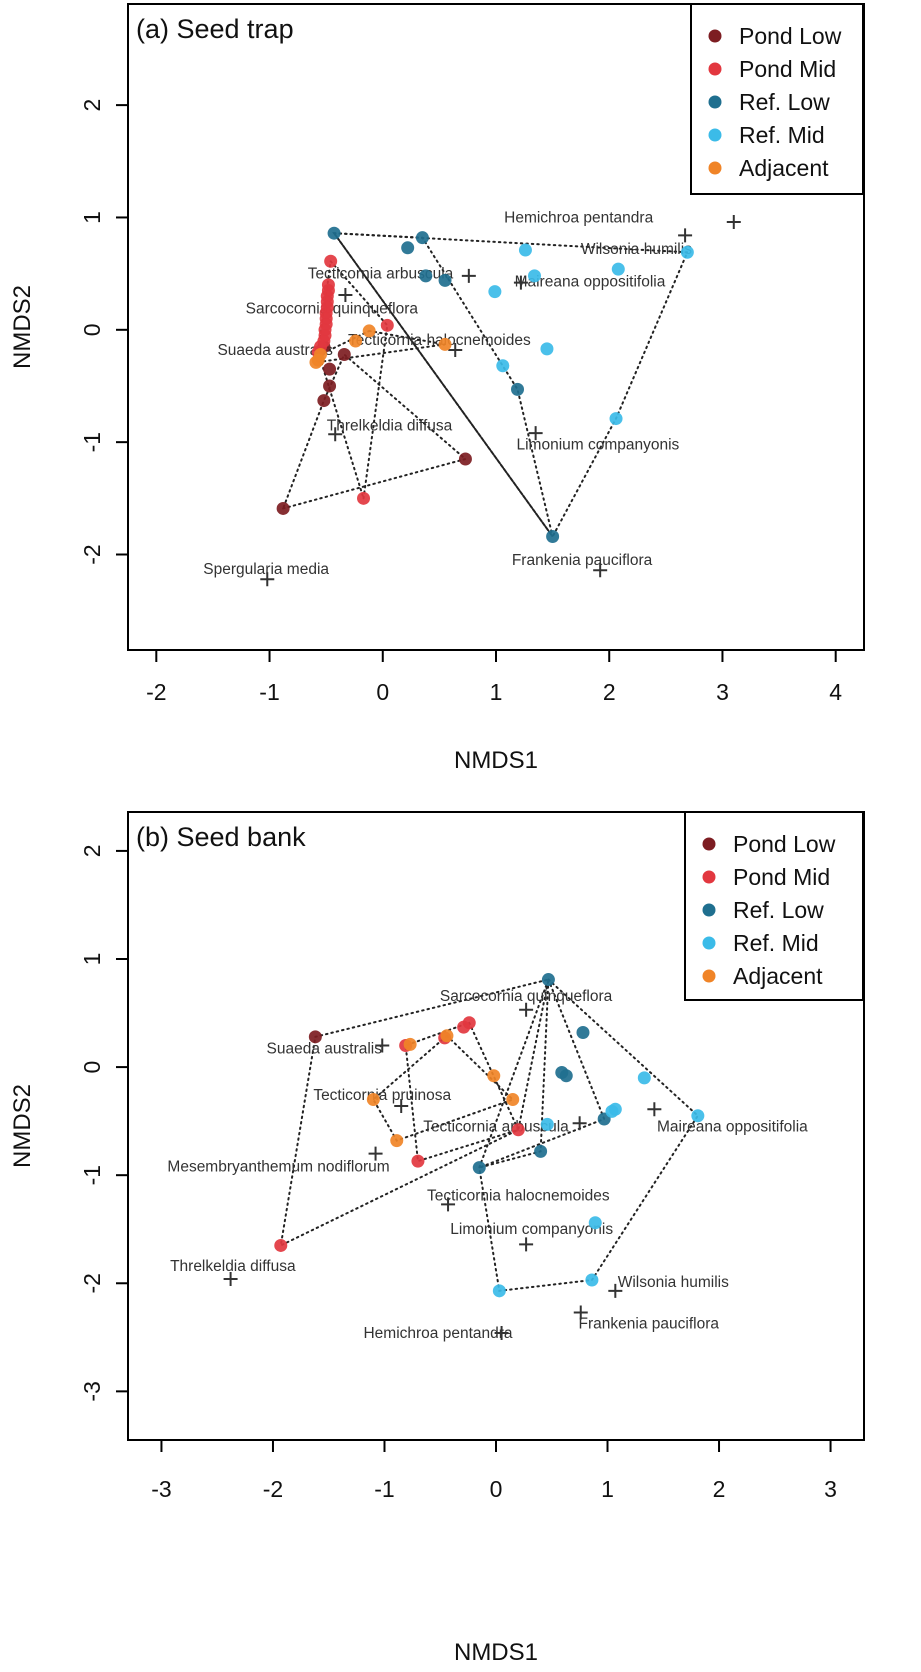 Image resolution: width=921 pixels, height=1672 pixels. What do you see at coordinates (709, 844) in the screenshot?
I see `legend-marker-pond-low` at bounding box center [709, 844].